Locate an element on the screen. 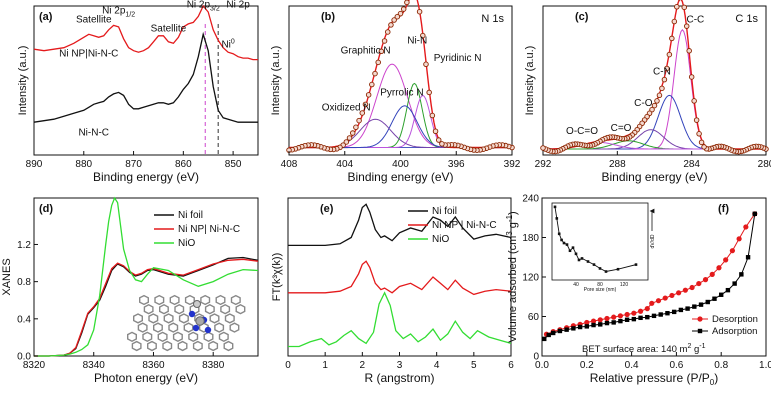 The image size is (771, 400). x-tick-label: 4 is located at coordinates (437, 365).